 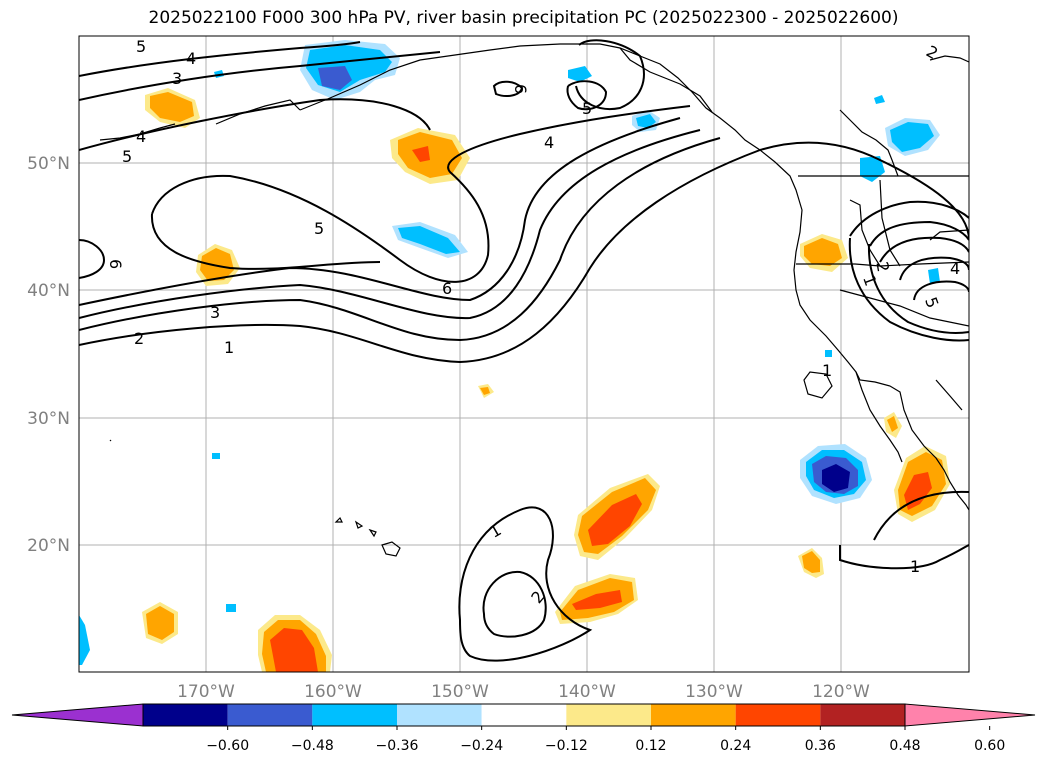 What do you see at coordinates (481, 746) in the screenshot?
I see `colorbar-tick-label: −0.24` at bounding box center [481, 746].